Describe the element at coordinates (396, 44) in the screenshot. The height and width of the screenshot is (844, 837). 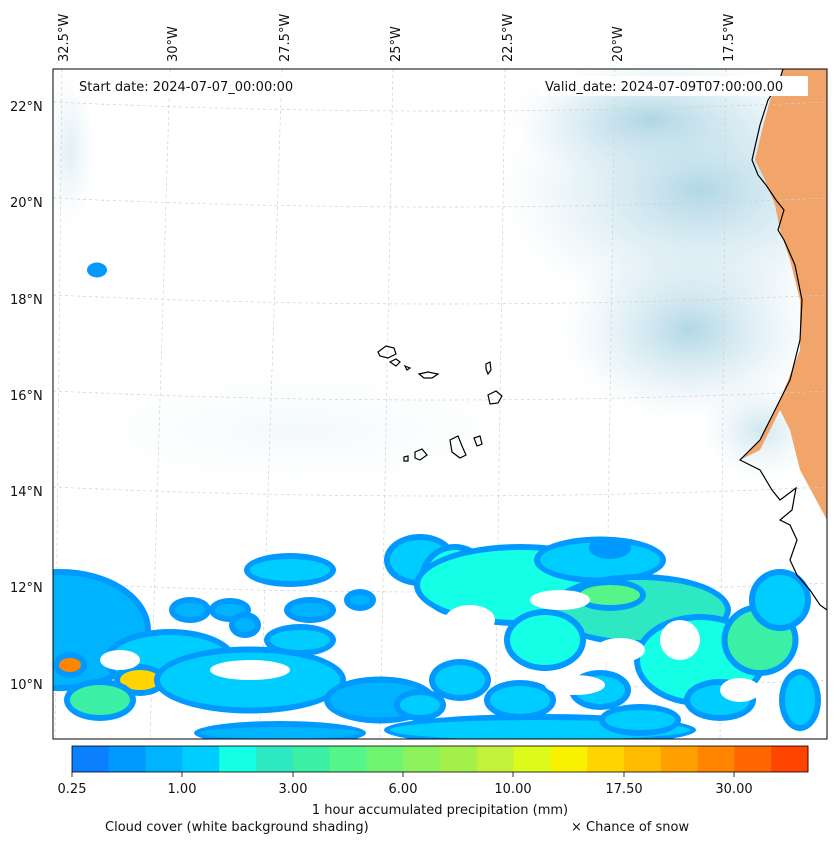
I see `lon-label: 25°W` at that location.